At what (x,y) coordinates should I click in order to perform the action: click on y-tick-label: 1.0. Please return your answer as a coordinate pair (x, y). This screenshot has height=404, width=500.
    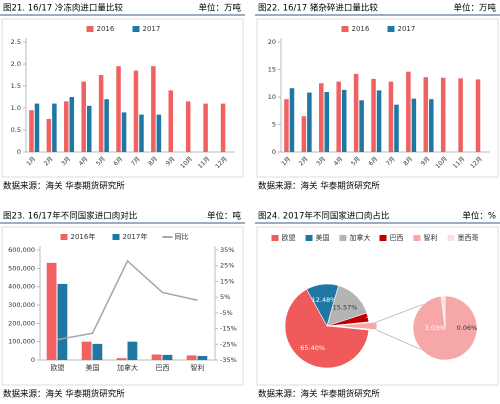
    Looking at the image, I should click on (16, 108).